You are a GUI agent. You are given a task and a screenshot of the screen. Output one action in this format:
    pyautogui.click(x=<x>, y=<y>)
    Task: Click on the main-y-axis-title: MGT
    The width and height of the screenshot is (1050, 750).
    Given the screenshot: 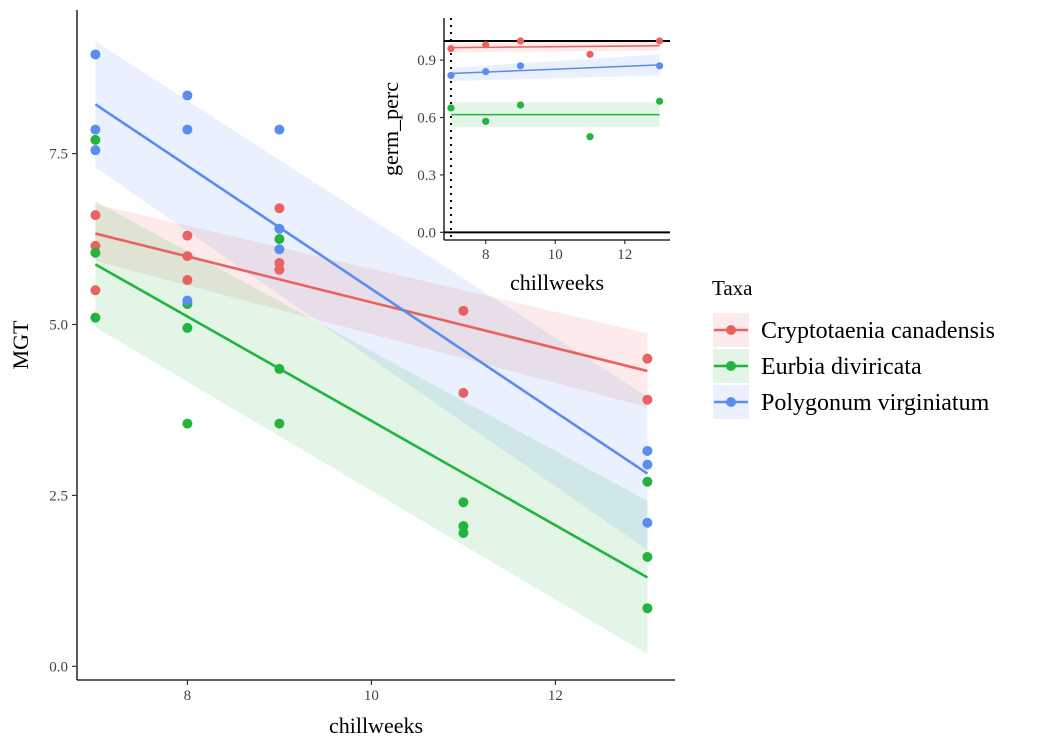 What is the action you would take?
    pyautogui.click(x=20, y=344)
    